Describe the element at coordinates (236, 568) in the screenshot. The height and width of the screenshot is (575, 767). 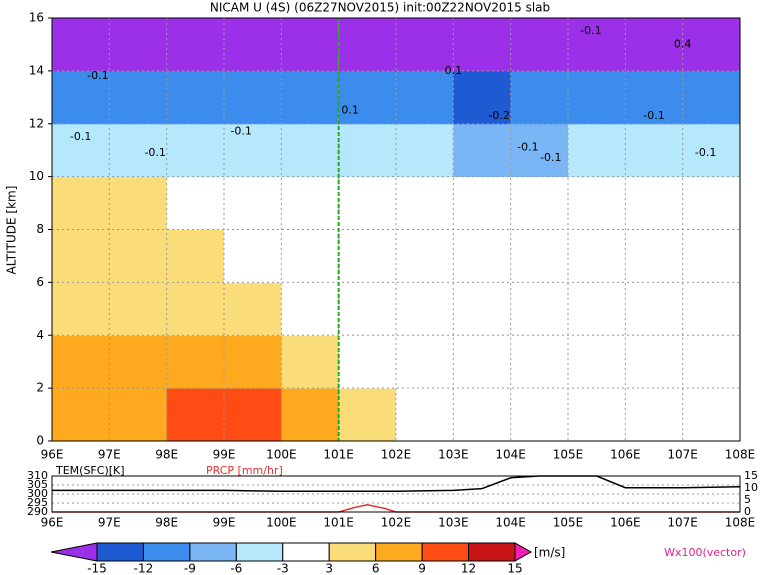
I see `colorbar-label: -6` at that location.